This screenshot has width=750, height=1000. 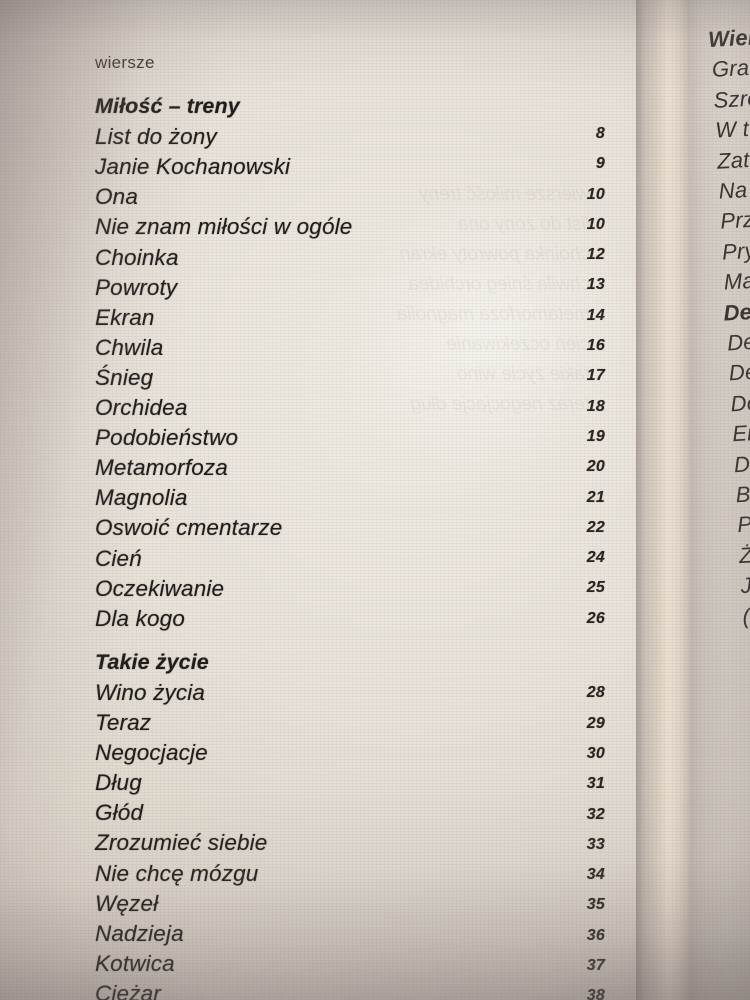 I want to click on toc-entry: Węzeł 35, so click(x=350, y=906).